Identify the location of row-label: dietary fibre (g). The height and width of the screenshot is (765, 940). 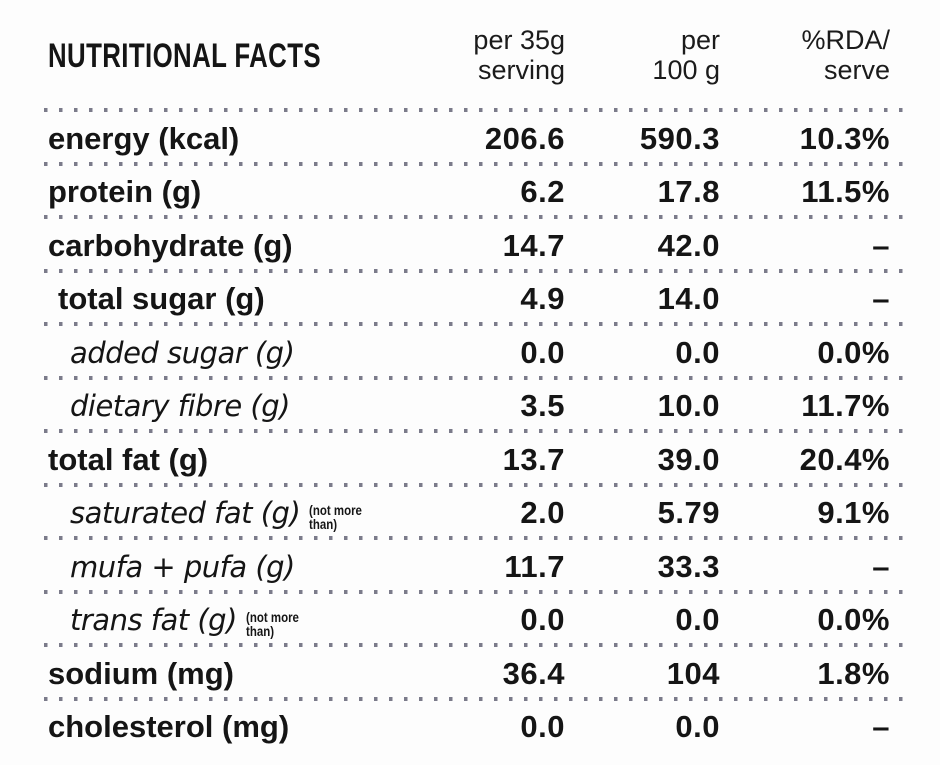
(180, 406).